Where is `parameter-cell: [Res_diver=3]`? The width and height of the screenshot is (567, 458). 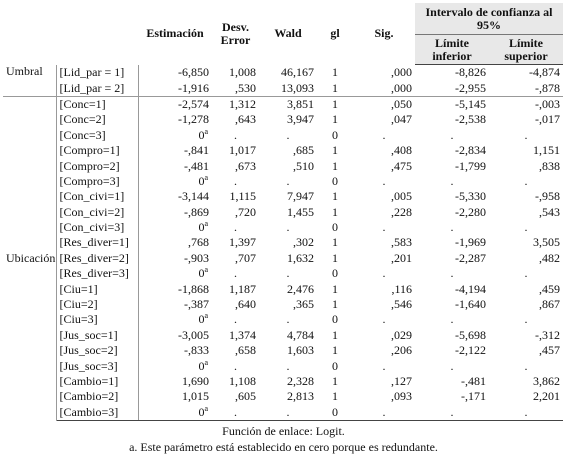
parameter-cell: [Res_diver=3] is located at coordinates (97, 274).